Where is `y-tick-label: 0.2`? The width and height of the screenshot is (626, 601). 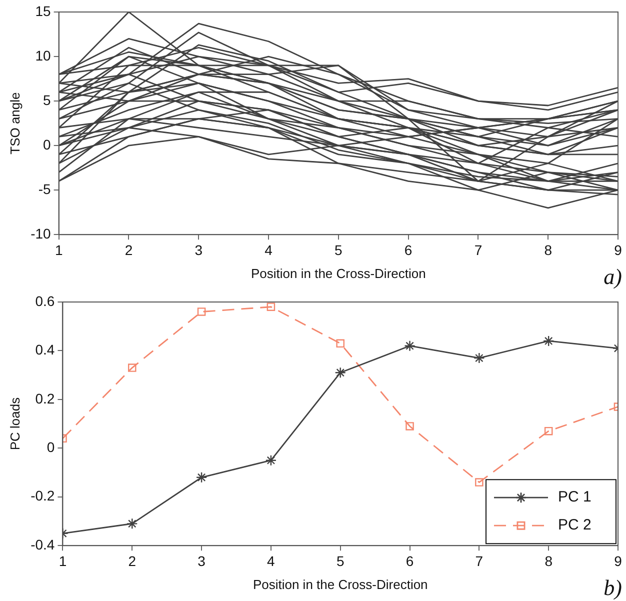
y-tick-label: 0.2 is located at coordinates (45, 398).